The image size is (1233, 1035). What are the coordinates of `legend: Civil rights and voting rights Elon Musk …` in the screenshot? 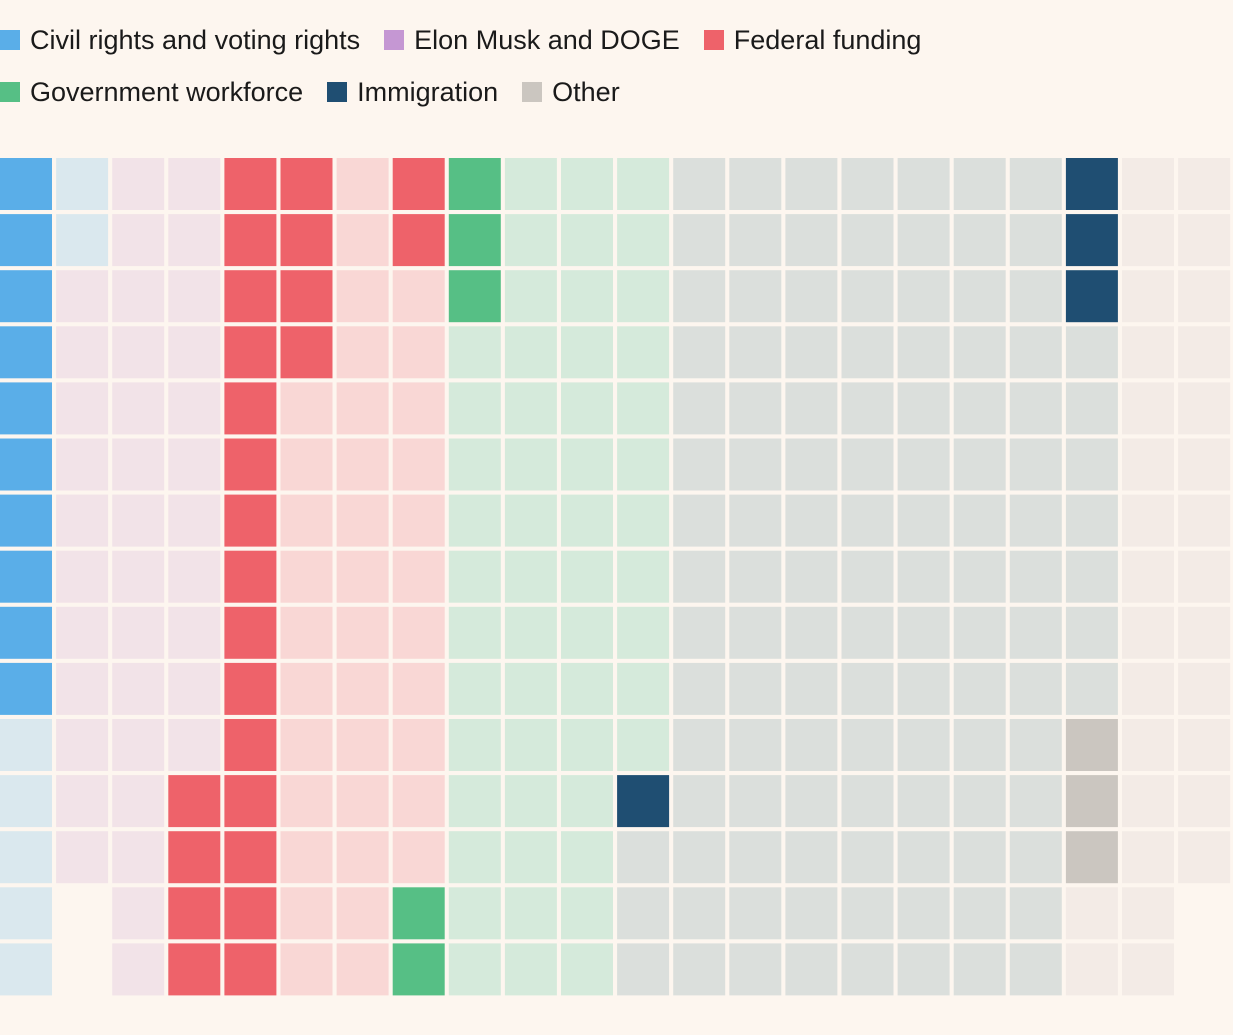 It's located at (550, 66).